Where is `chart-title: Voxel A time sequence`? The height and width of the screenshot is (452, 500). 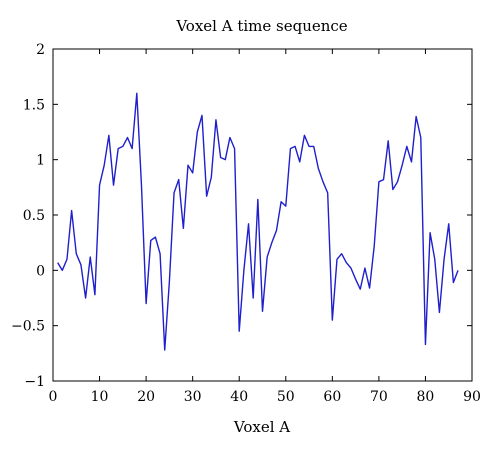 chart-title: Voxel A time sequence is located at coordinates (261, 26).